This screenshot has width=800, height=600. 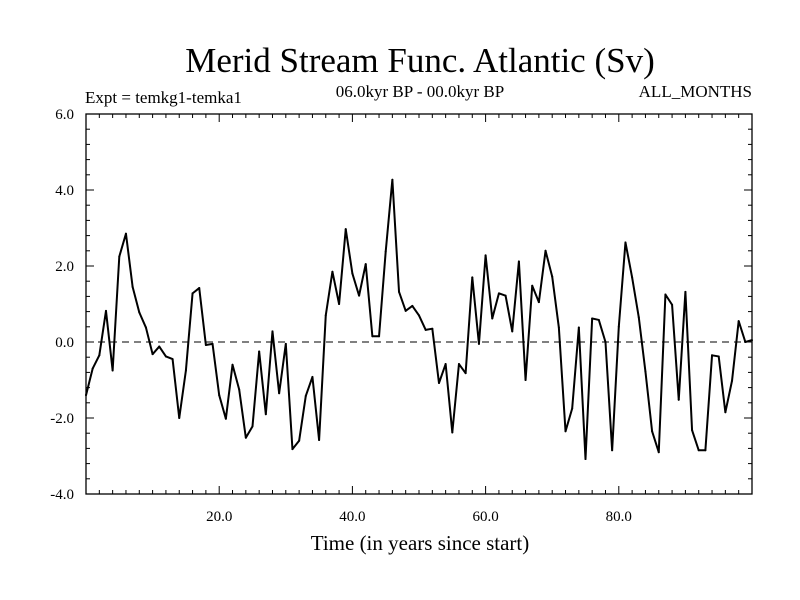 What do you see at coordinates (485, 517) in the screenshot?
I see `x-tick-label: 60.0` at bounding box center [485, 517].